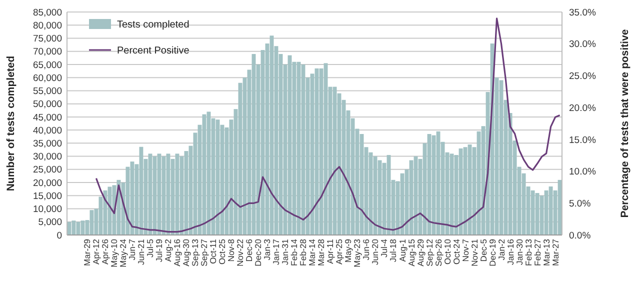 This screenshot has height=284, width=640. Describe the element at coordinates (582, 108) in the screenshot. I see `y2-tick-label: 20.0%` at that location.